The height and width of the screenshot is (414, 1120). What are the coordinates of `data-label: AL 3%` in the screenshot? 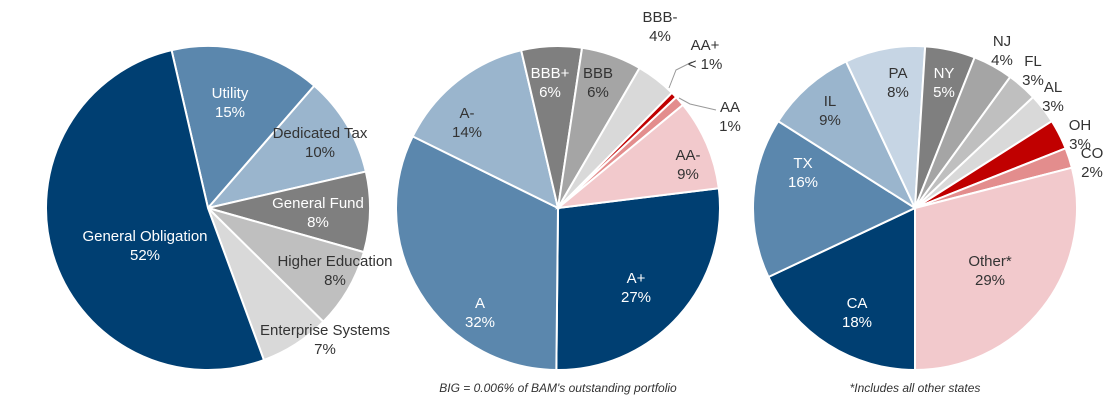 It's located at (1053, 97).